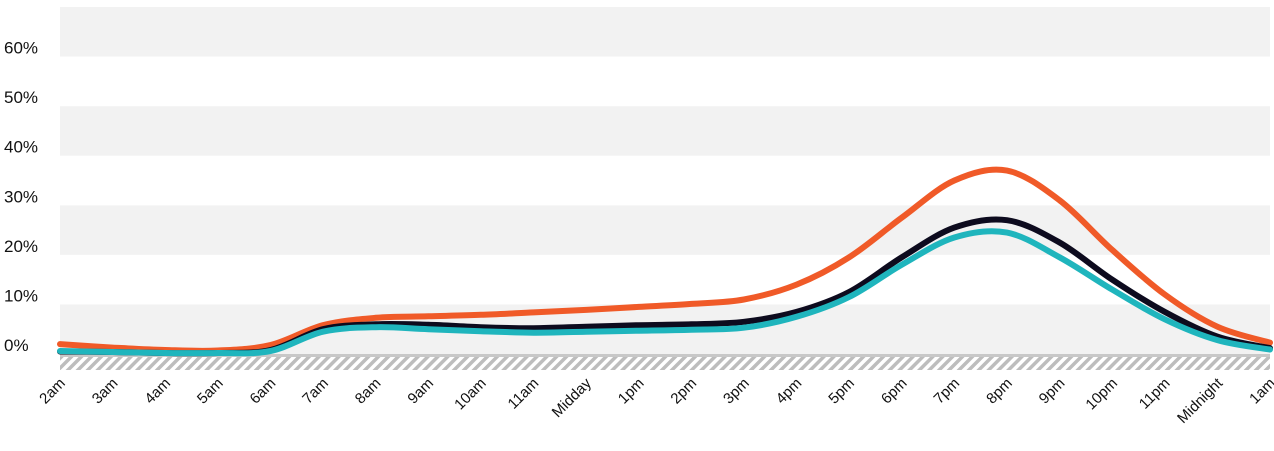 This screenshot has width=1274, height=451. What do you see at coordinates (894, 391) in the screenshot?
I see `x-tick-label: 6pm` at bounding box center [894, 391].